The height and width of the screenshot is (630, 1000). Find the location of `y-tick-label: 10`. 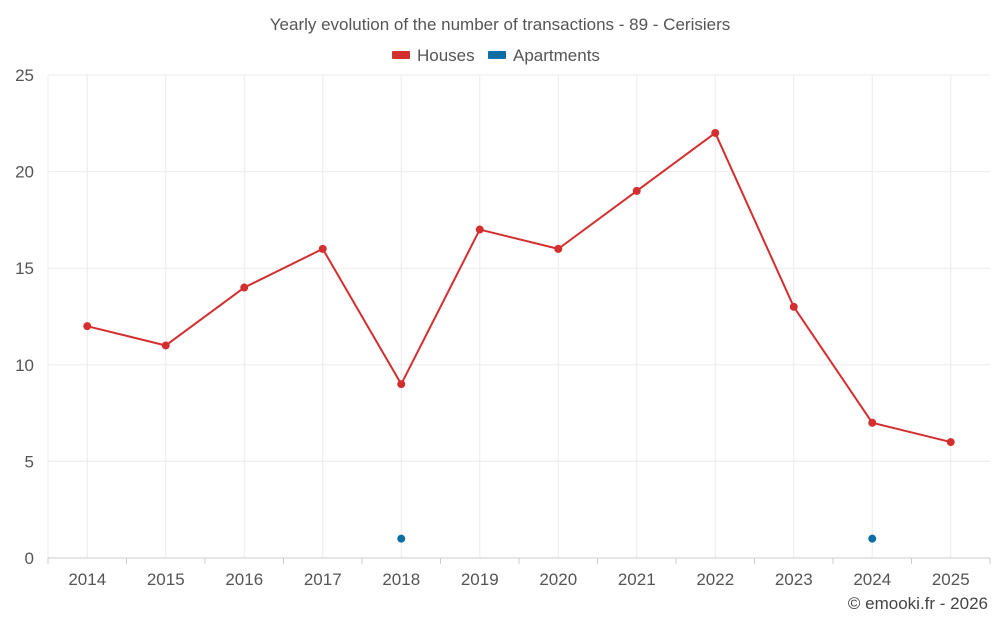

y-tick-label: 10 is located at coordinates (24, 365).